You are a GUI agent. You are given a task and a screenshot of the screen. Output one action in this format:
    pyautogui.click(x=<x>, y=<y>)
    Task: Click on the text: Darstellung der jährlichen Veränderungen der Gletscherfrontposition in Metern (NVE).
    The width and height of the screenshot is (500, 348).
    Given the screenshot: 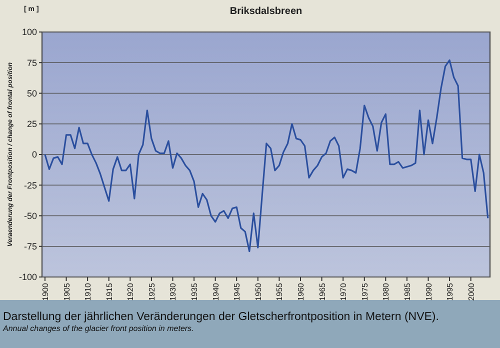 What is the action you would take?
    pyautogui.click(x=221, y=317)
    